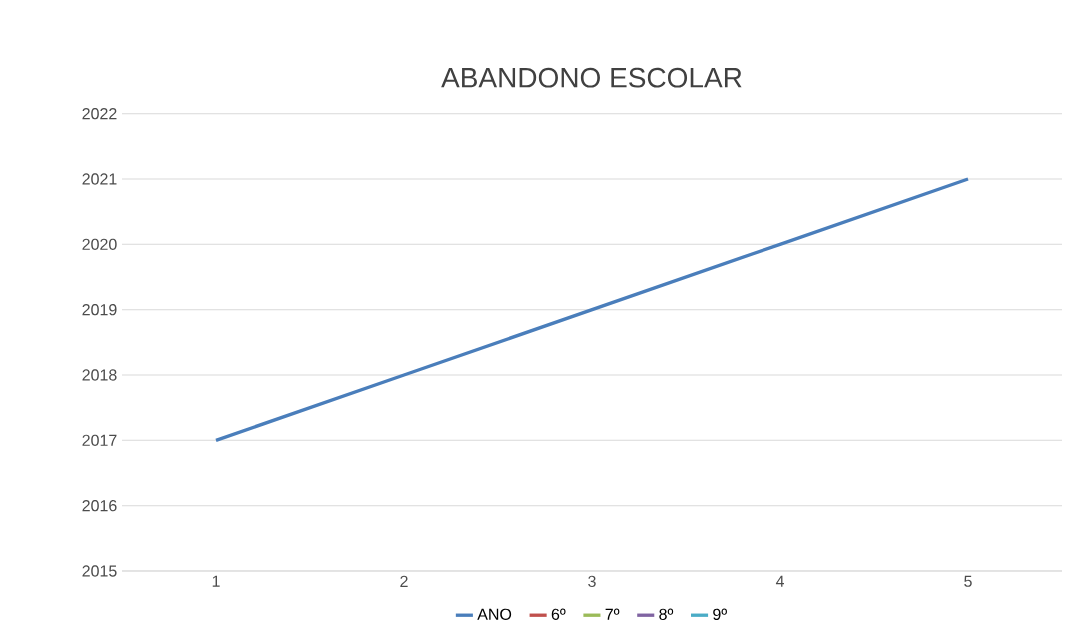 The width and height of the screenshot is (1066, 635). I want to click on y-tick-label: 2017, so click(99, 440).